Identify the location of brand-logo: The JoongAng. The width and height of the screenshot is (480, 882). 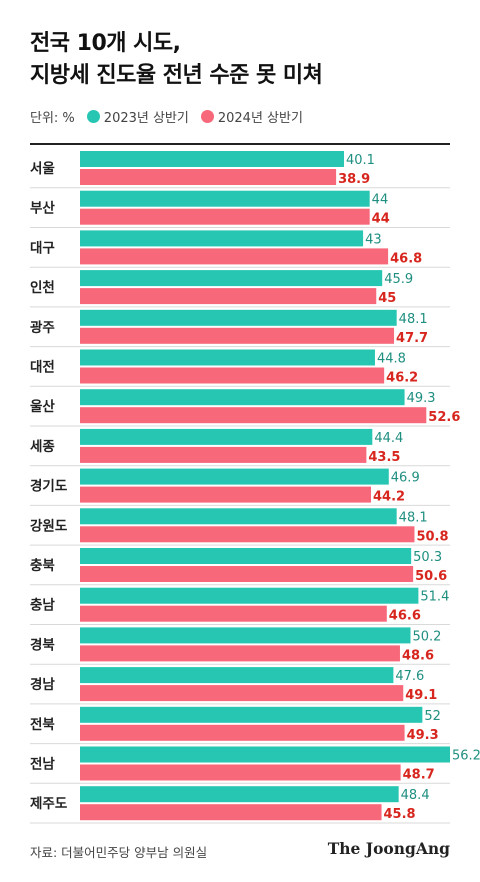
(388, 848).